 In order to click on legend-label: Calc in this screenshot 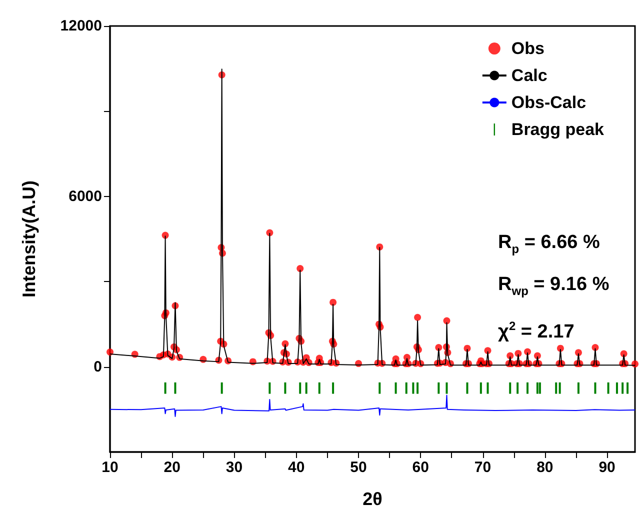, I will do `click(529, 75)`.